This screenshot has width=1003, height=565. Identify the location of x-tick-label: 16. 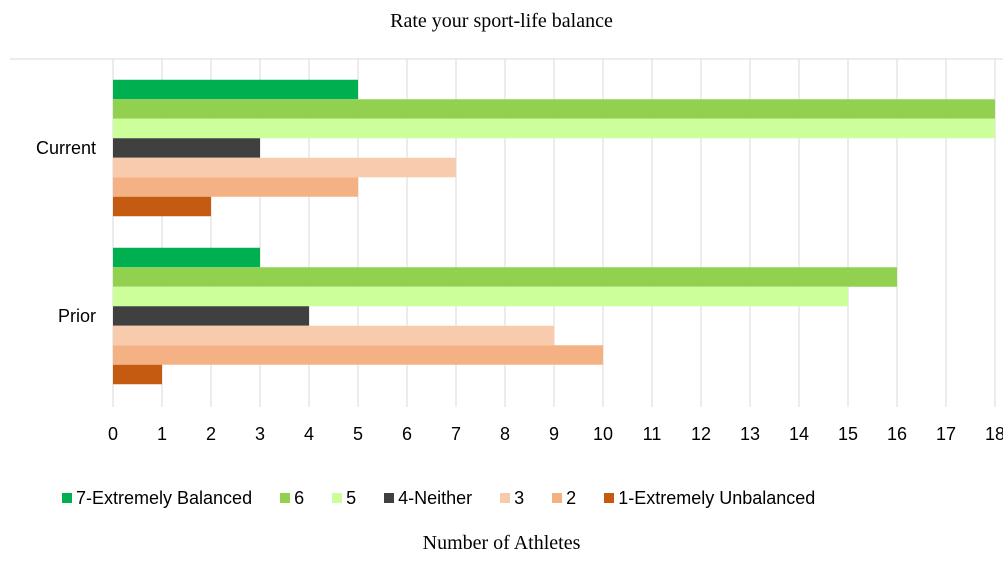
(897, 434).